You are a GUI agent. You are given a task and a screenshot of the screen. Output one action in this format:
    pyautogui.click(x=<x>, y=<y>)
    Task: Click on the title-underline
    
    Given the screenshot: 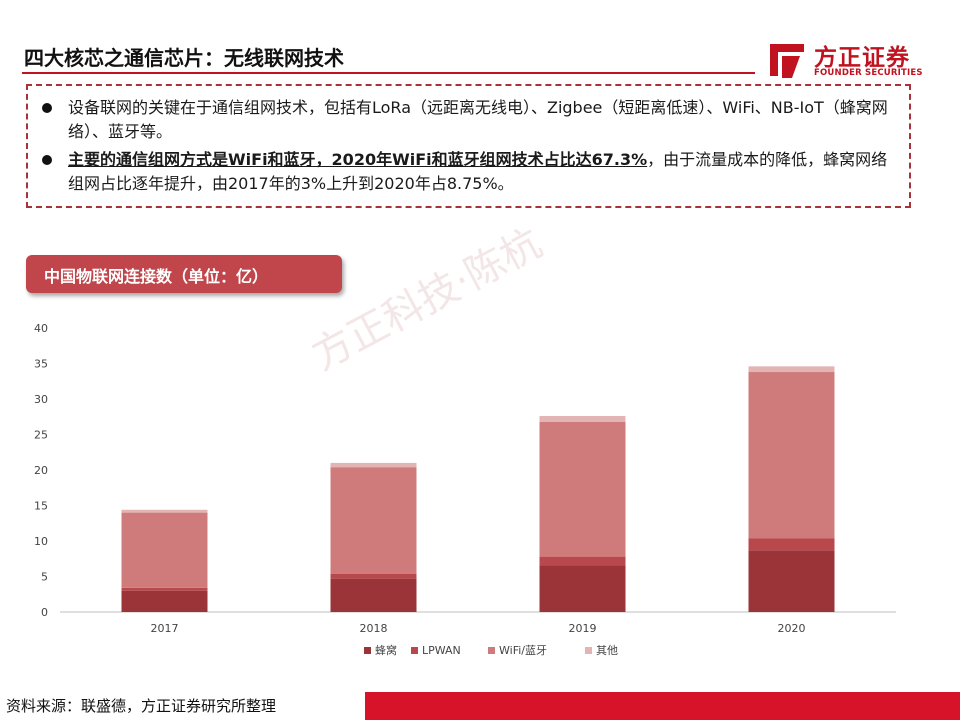 What is the action you would take?
    pyautogui.click(x=388, y=73)
    